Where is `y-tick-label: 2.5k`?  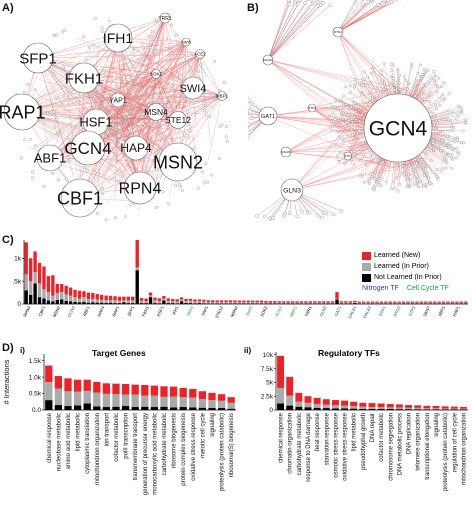 y-tick-label: 2.5k is located at coordinates (267, 396).